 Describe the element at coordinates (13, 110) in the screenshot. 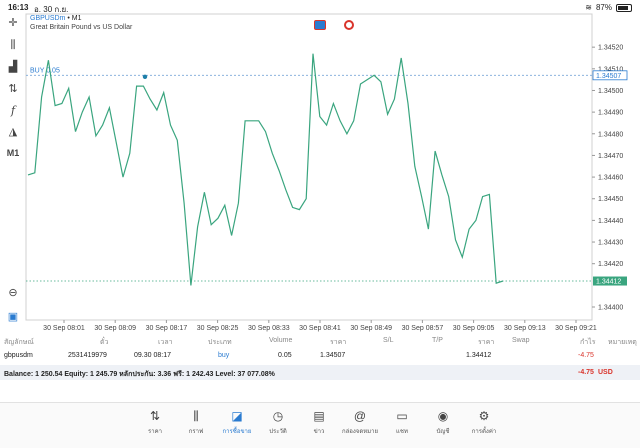

I see `function-icon: f` at that location.